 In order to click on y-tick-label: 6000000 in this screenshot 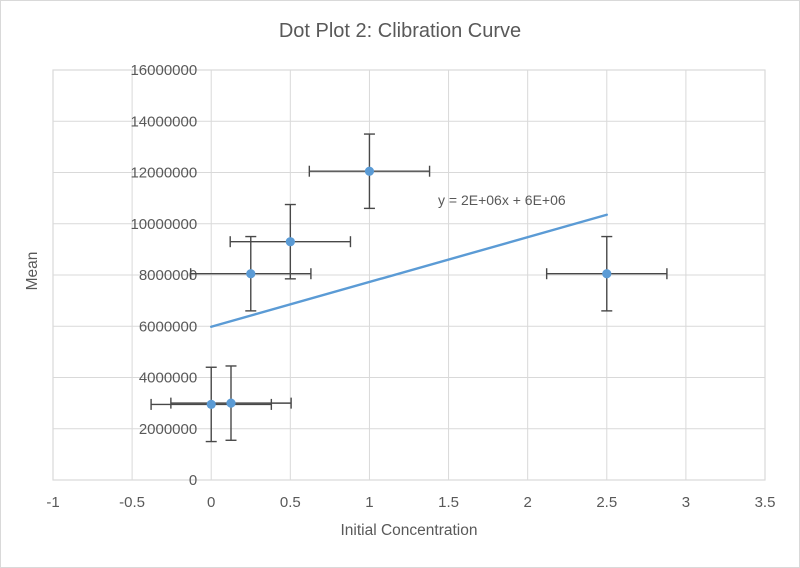, I will do `click(168, 326)`.